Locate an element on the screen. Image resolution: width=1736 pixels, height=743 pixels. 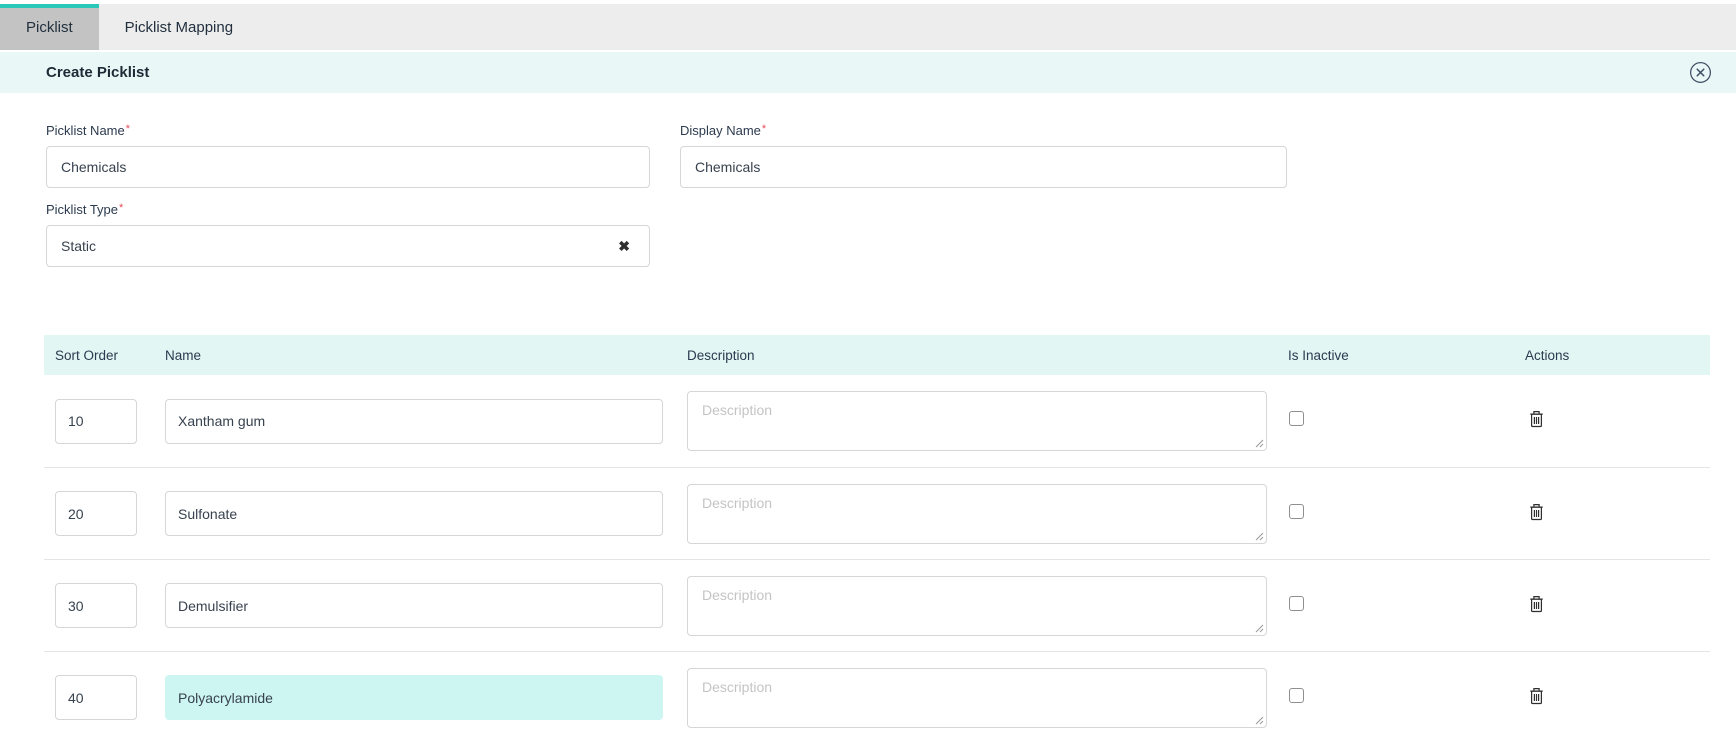
clear-selection-icon: ✖ is located at coordinates (624, 246).